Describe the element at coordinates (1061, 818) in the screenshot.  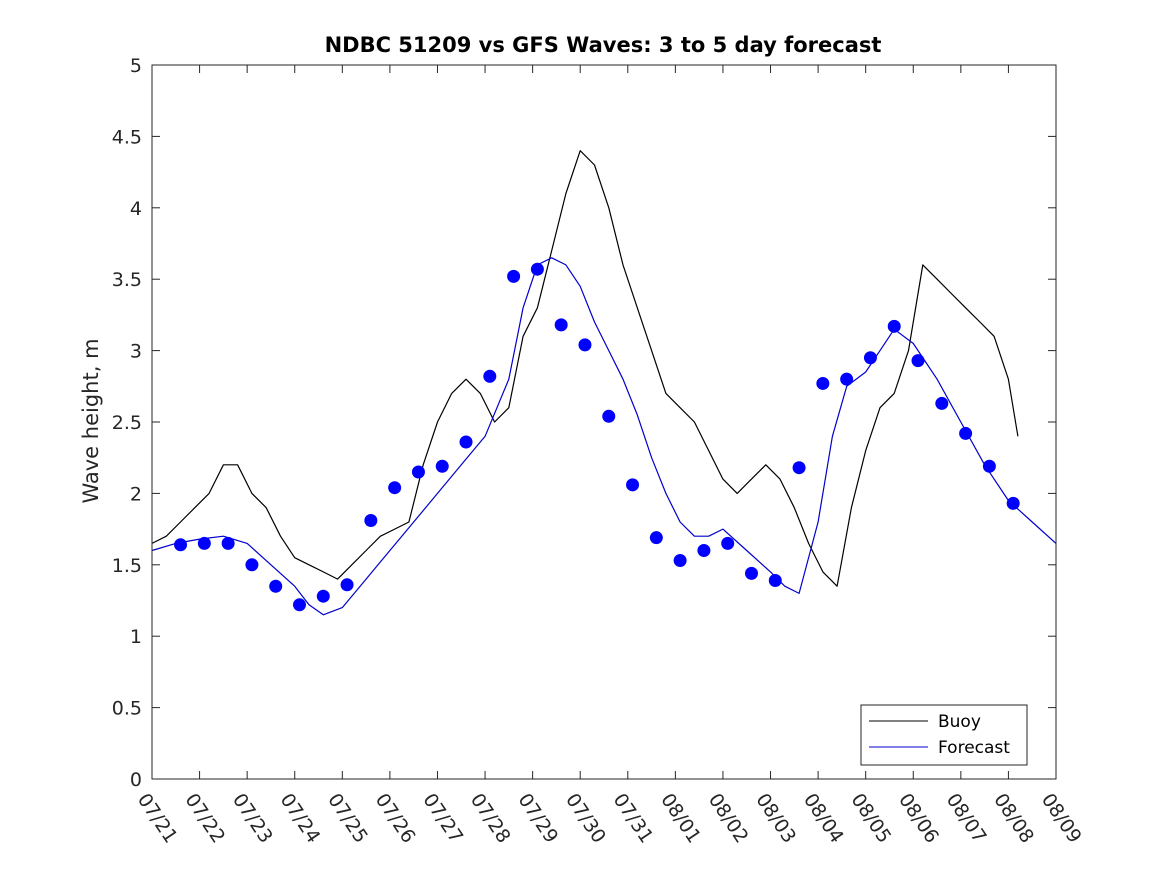
I see `x-tick-label: 08/09` at that location.